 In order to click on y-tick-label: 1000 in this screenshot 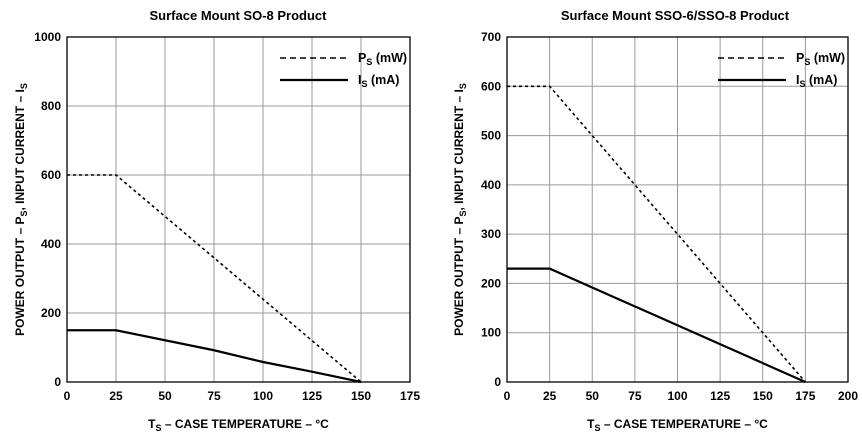, I will do `click(47, 37)`.